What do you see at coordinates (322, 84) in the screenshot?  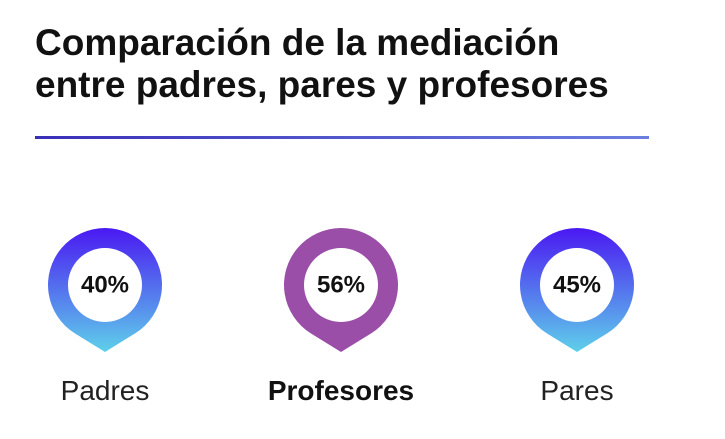 I see `title-line: entre padres, pares y profesores` at bounding box center [322, 84].